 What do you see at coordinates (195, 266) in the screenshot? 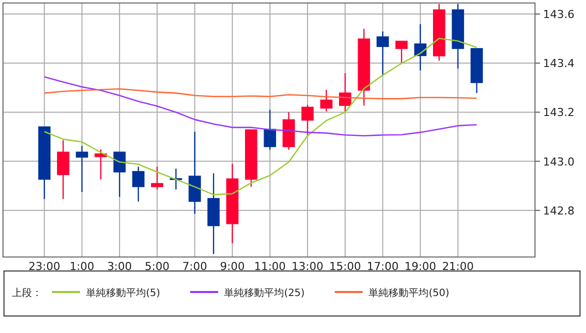
I see `xtick: 7:00` at bounding box center [195, 266].